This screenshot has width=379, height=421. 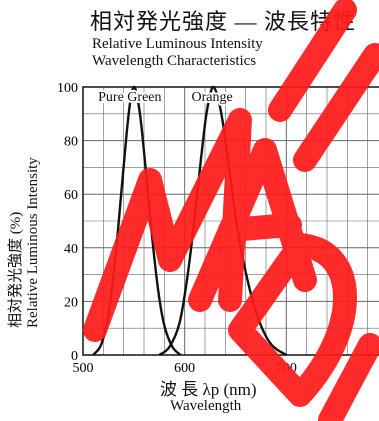 What do you see at coordinates (129, 97) in the screenshot?
I see `series-label: Pure Green` at bounding box center [129, 97].